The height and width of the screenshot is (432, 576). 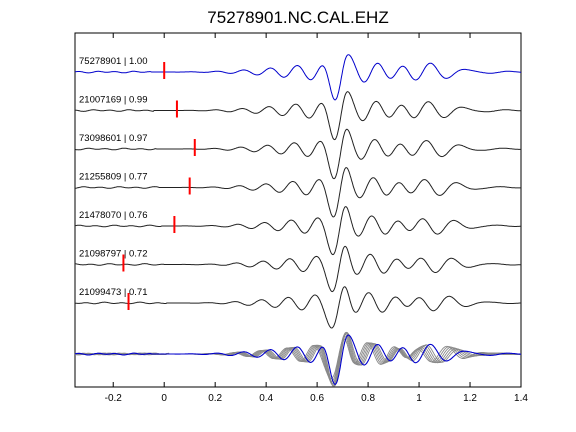 I want to click on trace-label: 73098601 | 0.97, so click(x=113, y=138).